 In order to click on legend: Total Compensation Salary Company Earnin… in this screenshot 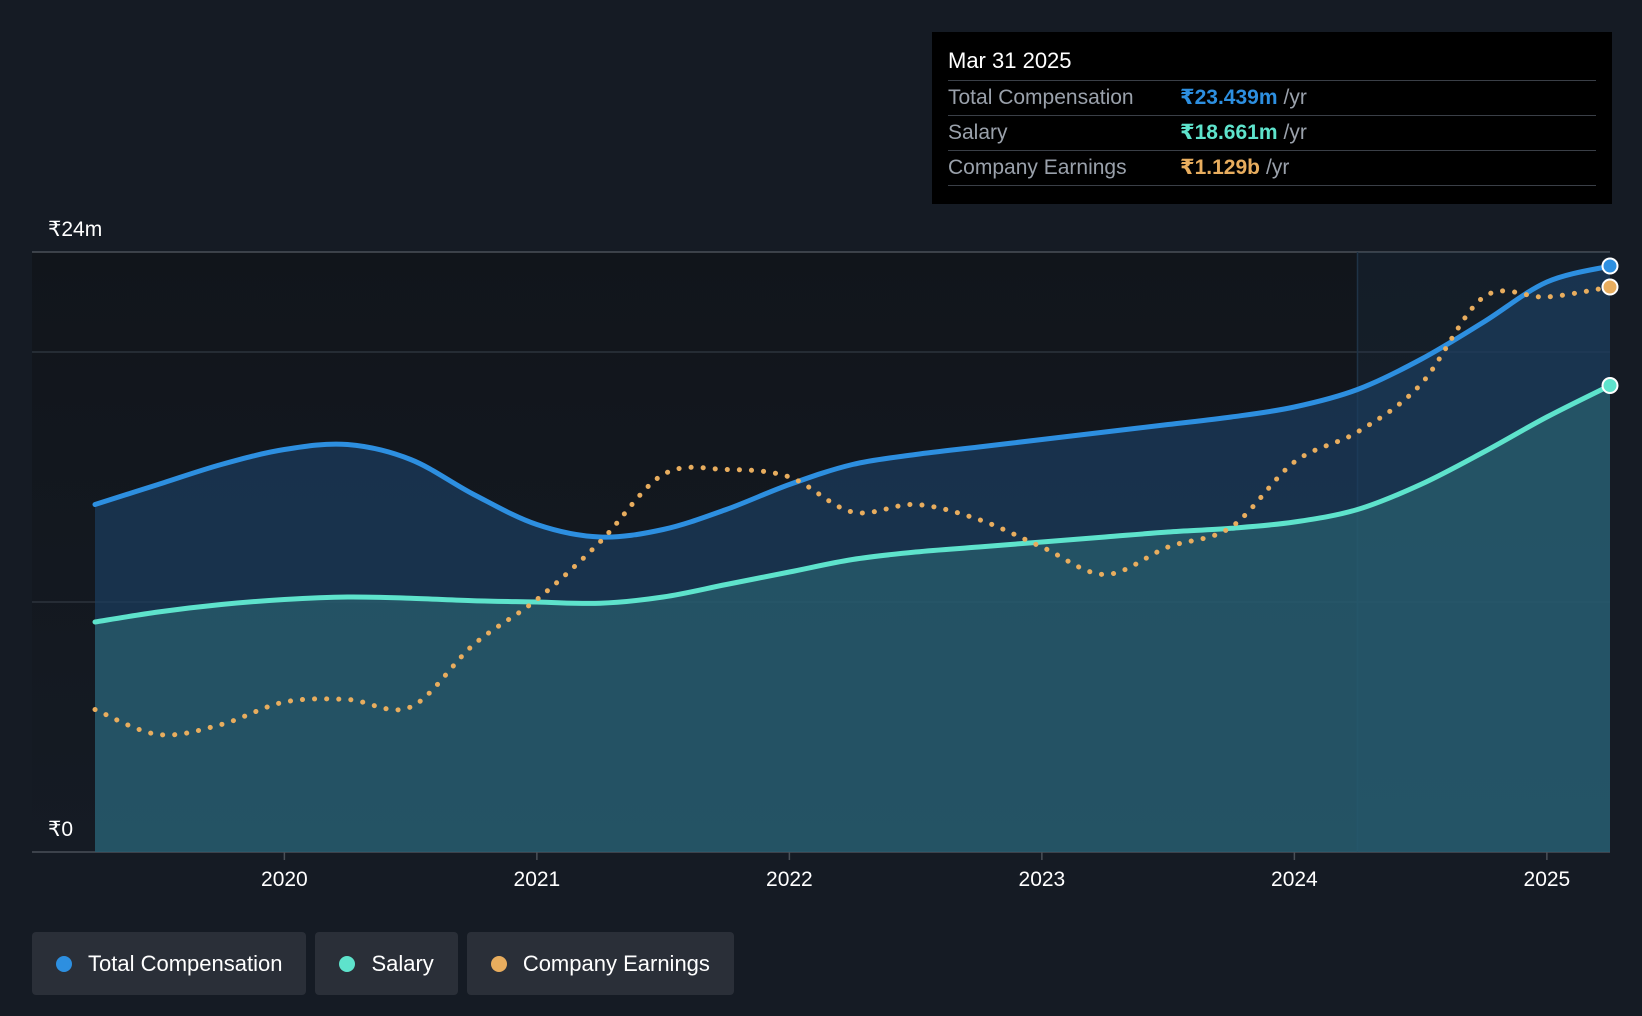, I will do `click(383, 963)`.